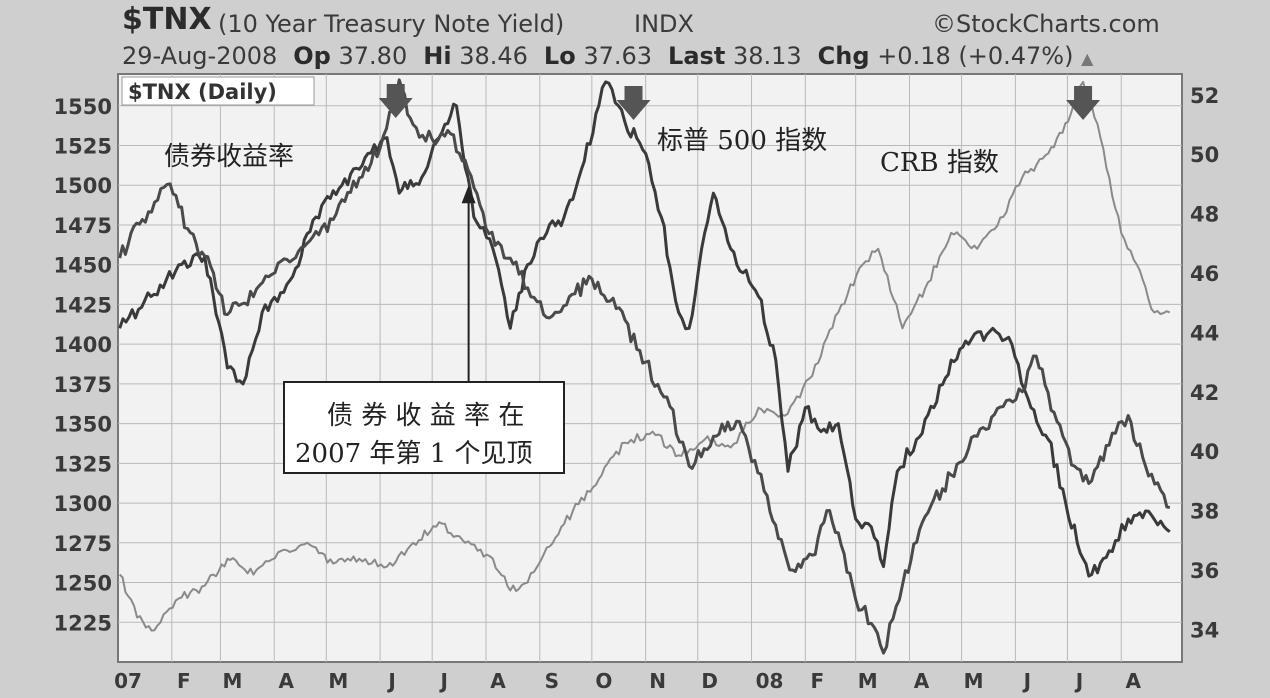 Image resolution: width=1270 pixels, height=698 pixels. Describe the element at coordinates (200, 56) in the screenshot. I see `quote-date: 29-Aug-2008` at that location.